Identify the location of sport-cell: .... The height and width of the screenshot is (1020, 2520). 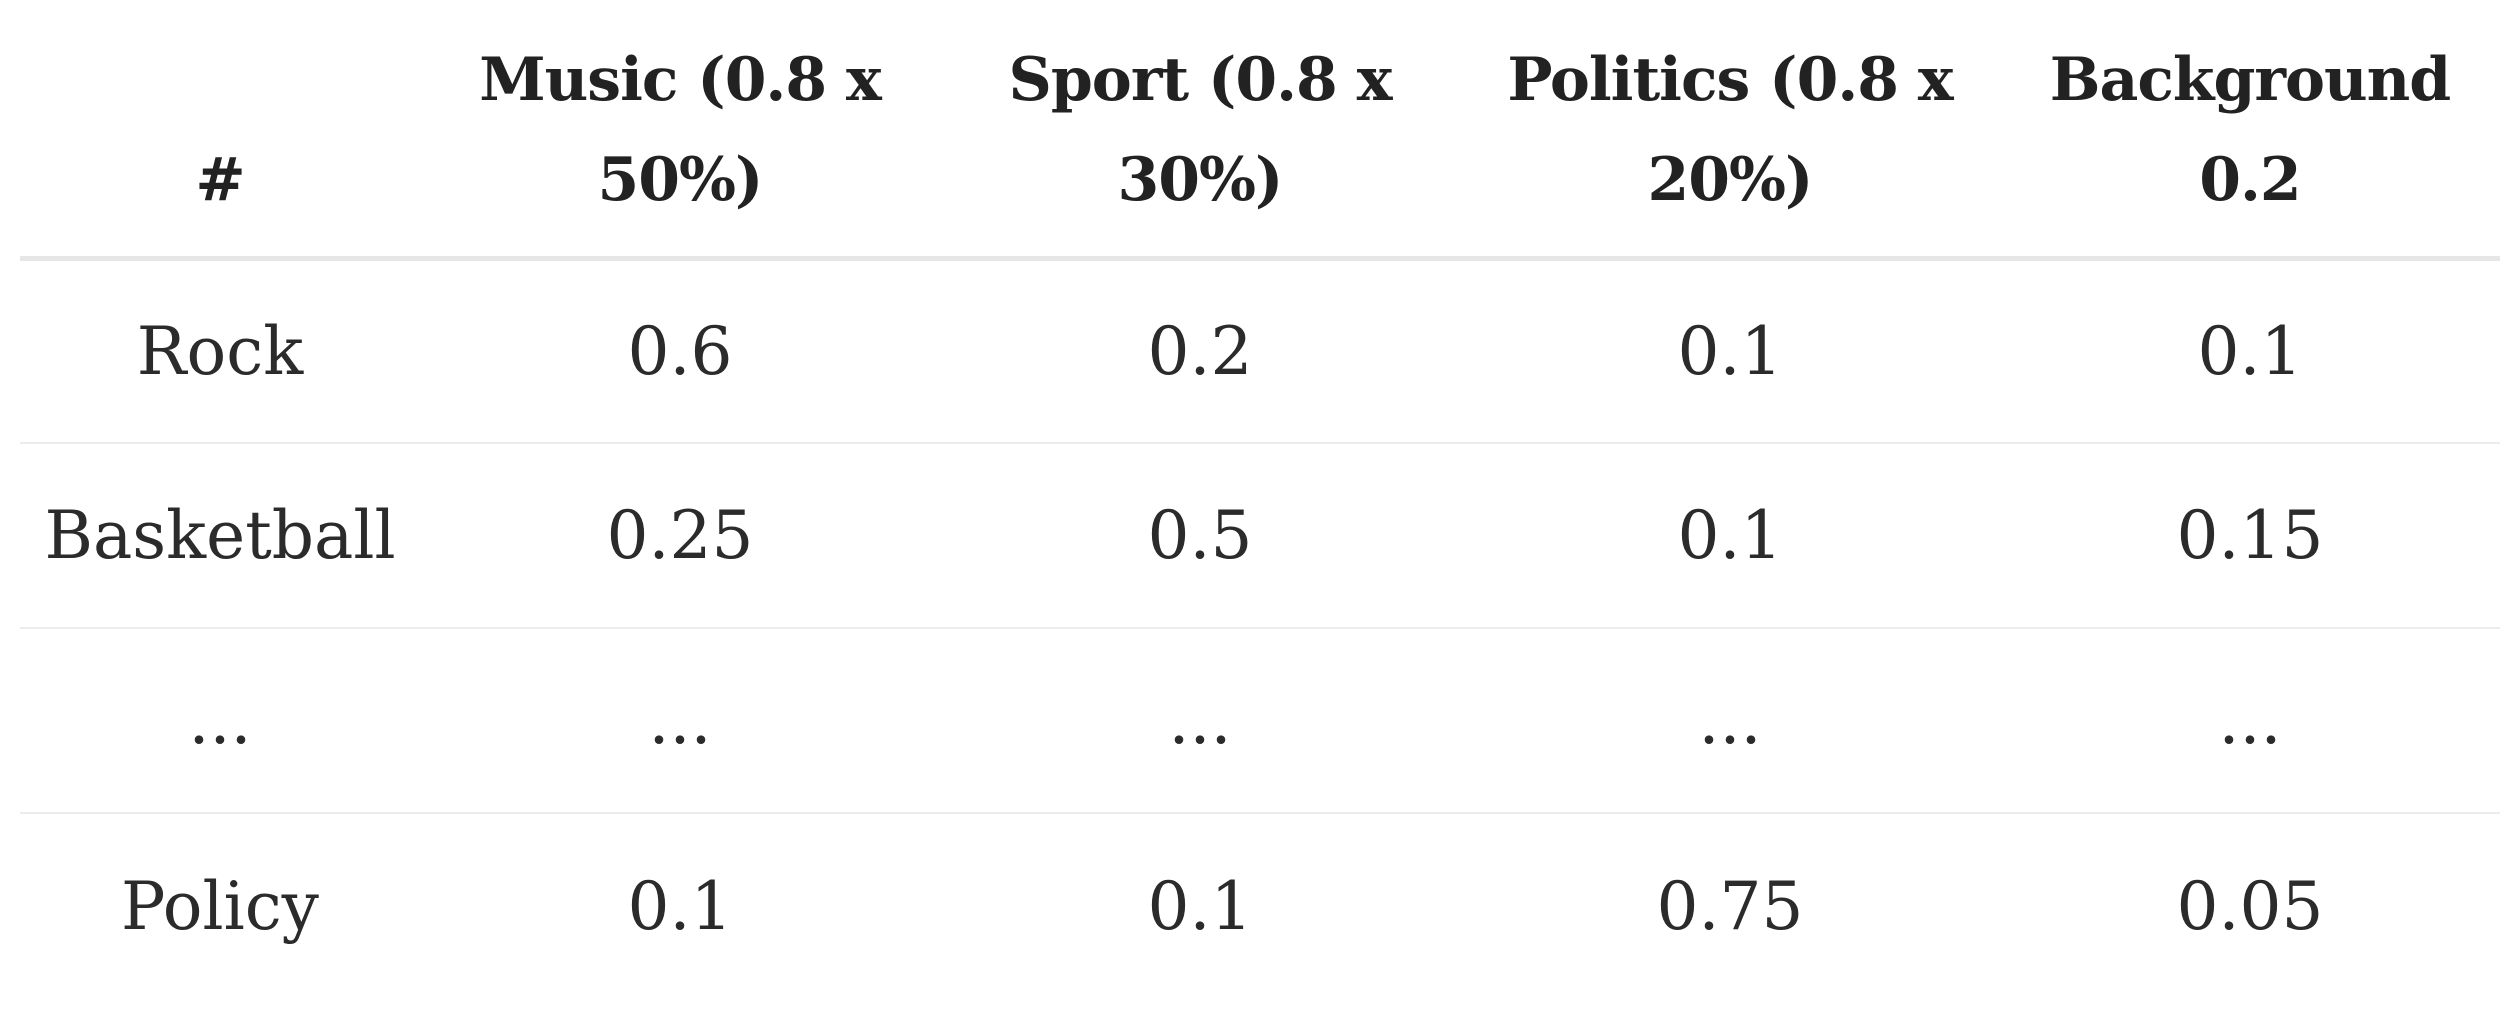
(1200, 721).